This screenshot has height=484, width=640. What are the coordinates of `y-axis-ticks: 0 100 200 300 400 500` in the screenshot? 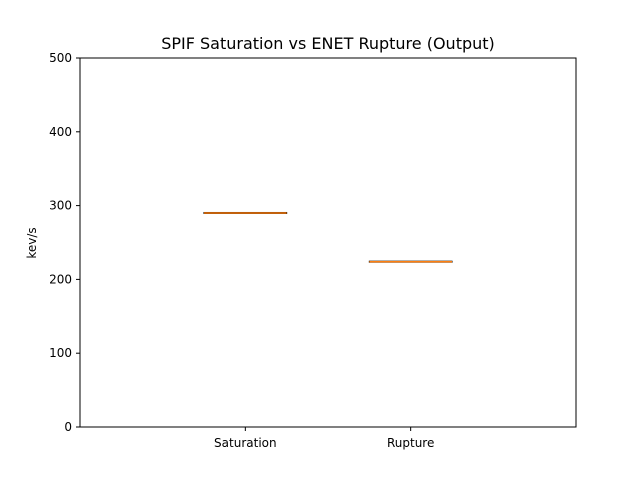 It's located at (64, 242).